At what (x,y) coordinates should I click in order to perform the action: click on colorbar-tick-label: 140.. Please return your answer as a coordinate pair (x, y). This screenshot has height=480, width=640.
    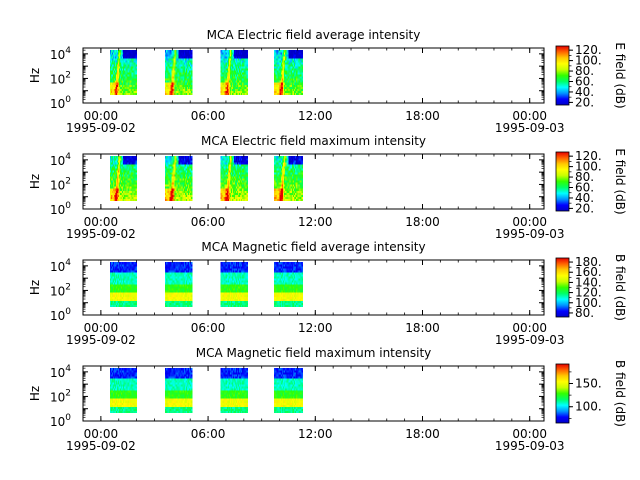
    Looking at the image, I should click on (588, 282).